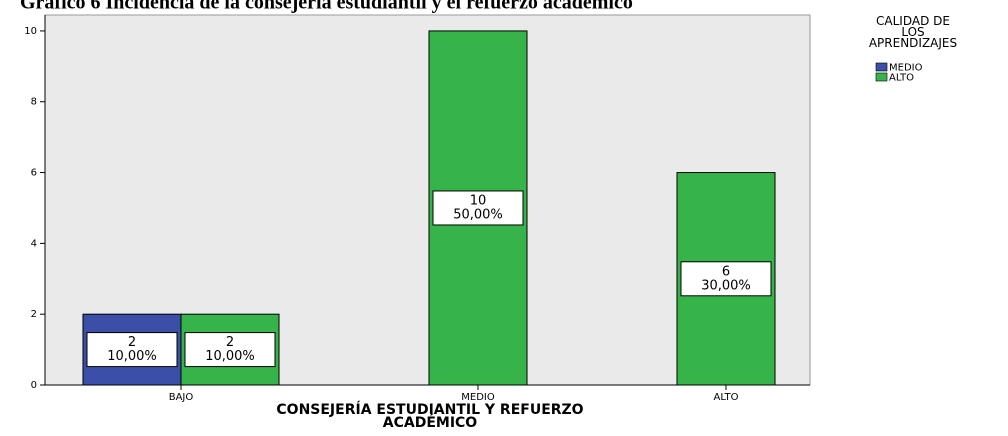 Image resolution: width=1008 pixels, height=436 pixels. I want to click on y-tick-label: 2, so click(34, 314).